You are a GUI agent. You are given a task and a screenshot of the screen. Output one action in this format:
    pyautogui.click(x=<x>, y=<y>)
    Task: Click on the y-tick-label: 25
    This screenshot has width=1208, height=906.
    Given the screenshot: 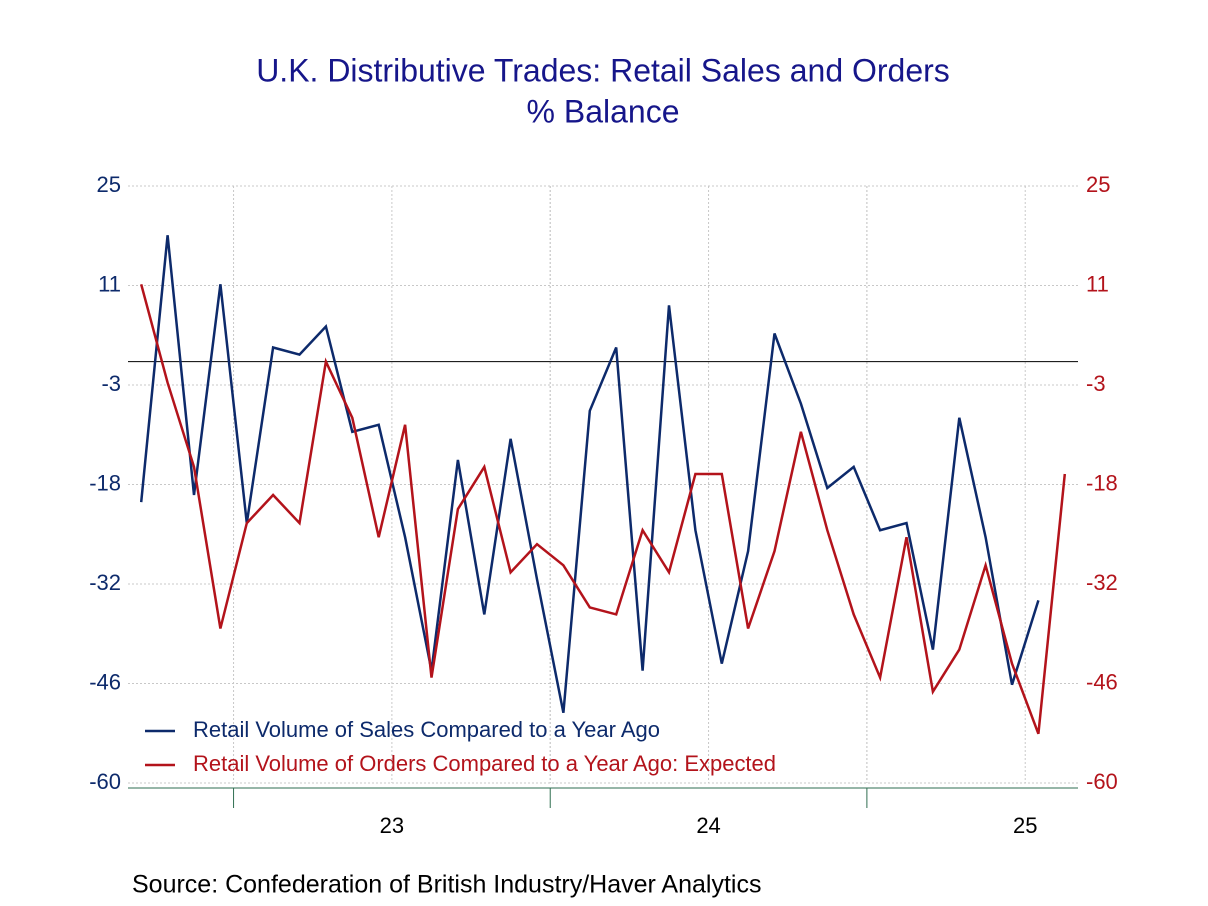 What is the action you would take?
    pyautogui.click(x=109, y=184)
    